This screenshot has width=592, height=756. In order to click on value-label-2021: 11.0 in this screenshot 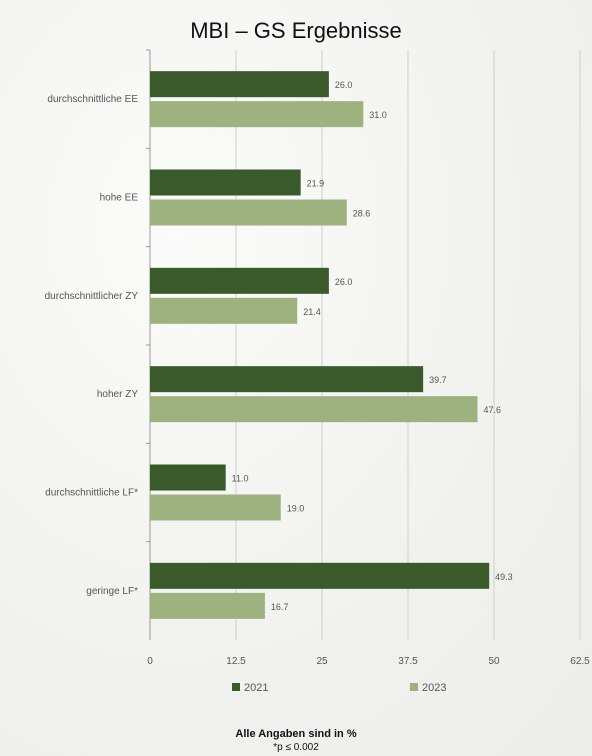, I will do `click(240, 479)`.